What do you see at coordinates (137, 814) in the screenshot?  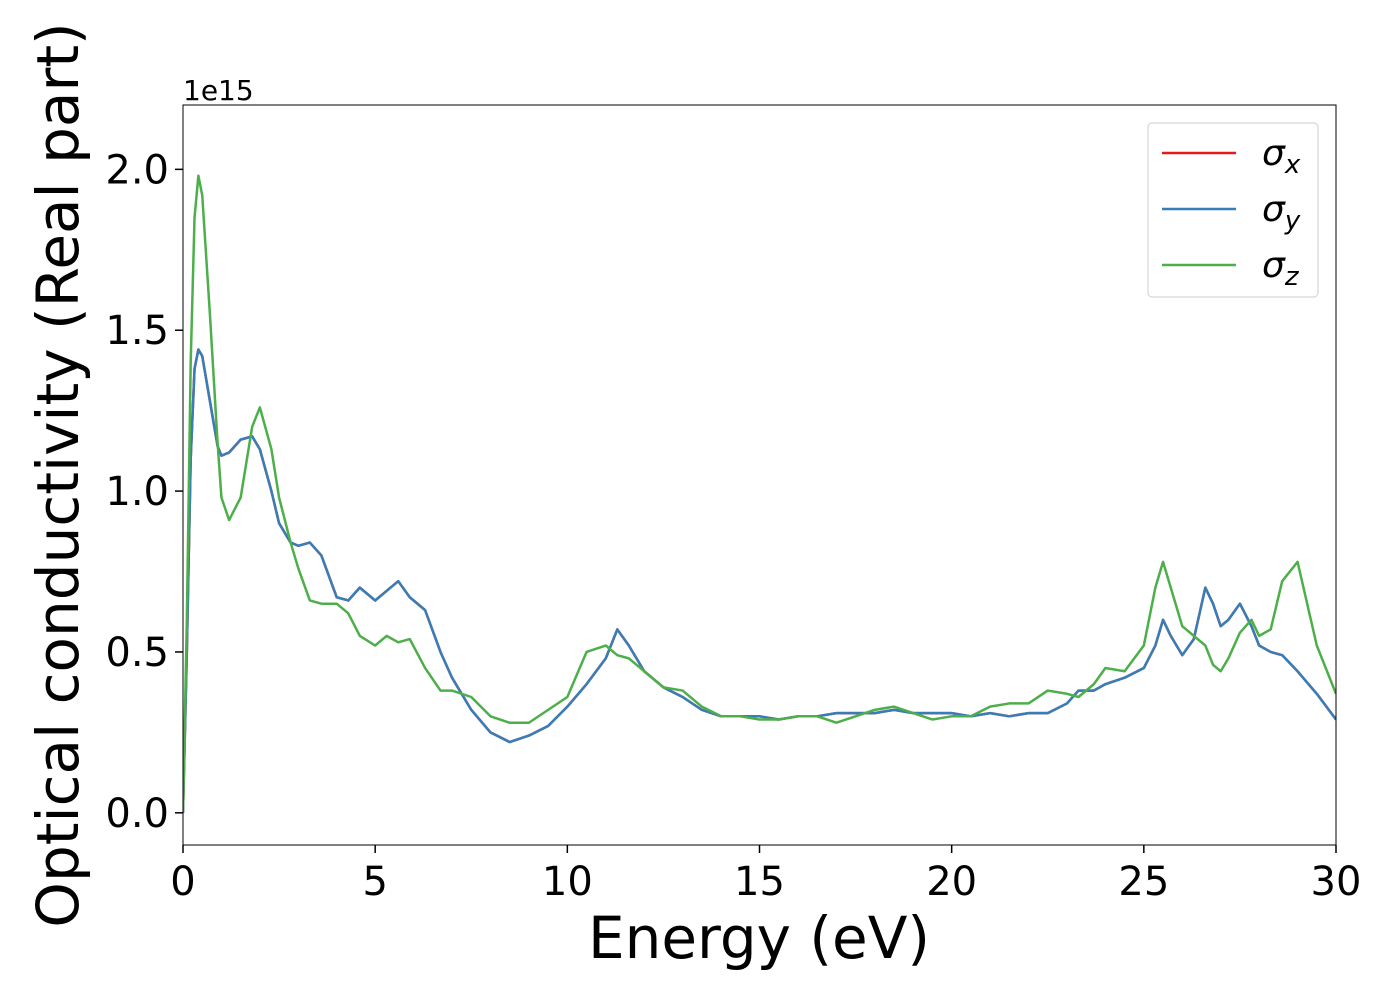 I see `y-tick-label: 0.0` at bounding box center [137, 814].